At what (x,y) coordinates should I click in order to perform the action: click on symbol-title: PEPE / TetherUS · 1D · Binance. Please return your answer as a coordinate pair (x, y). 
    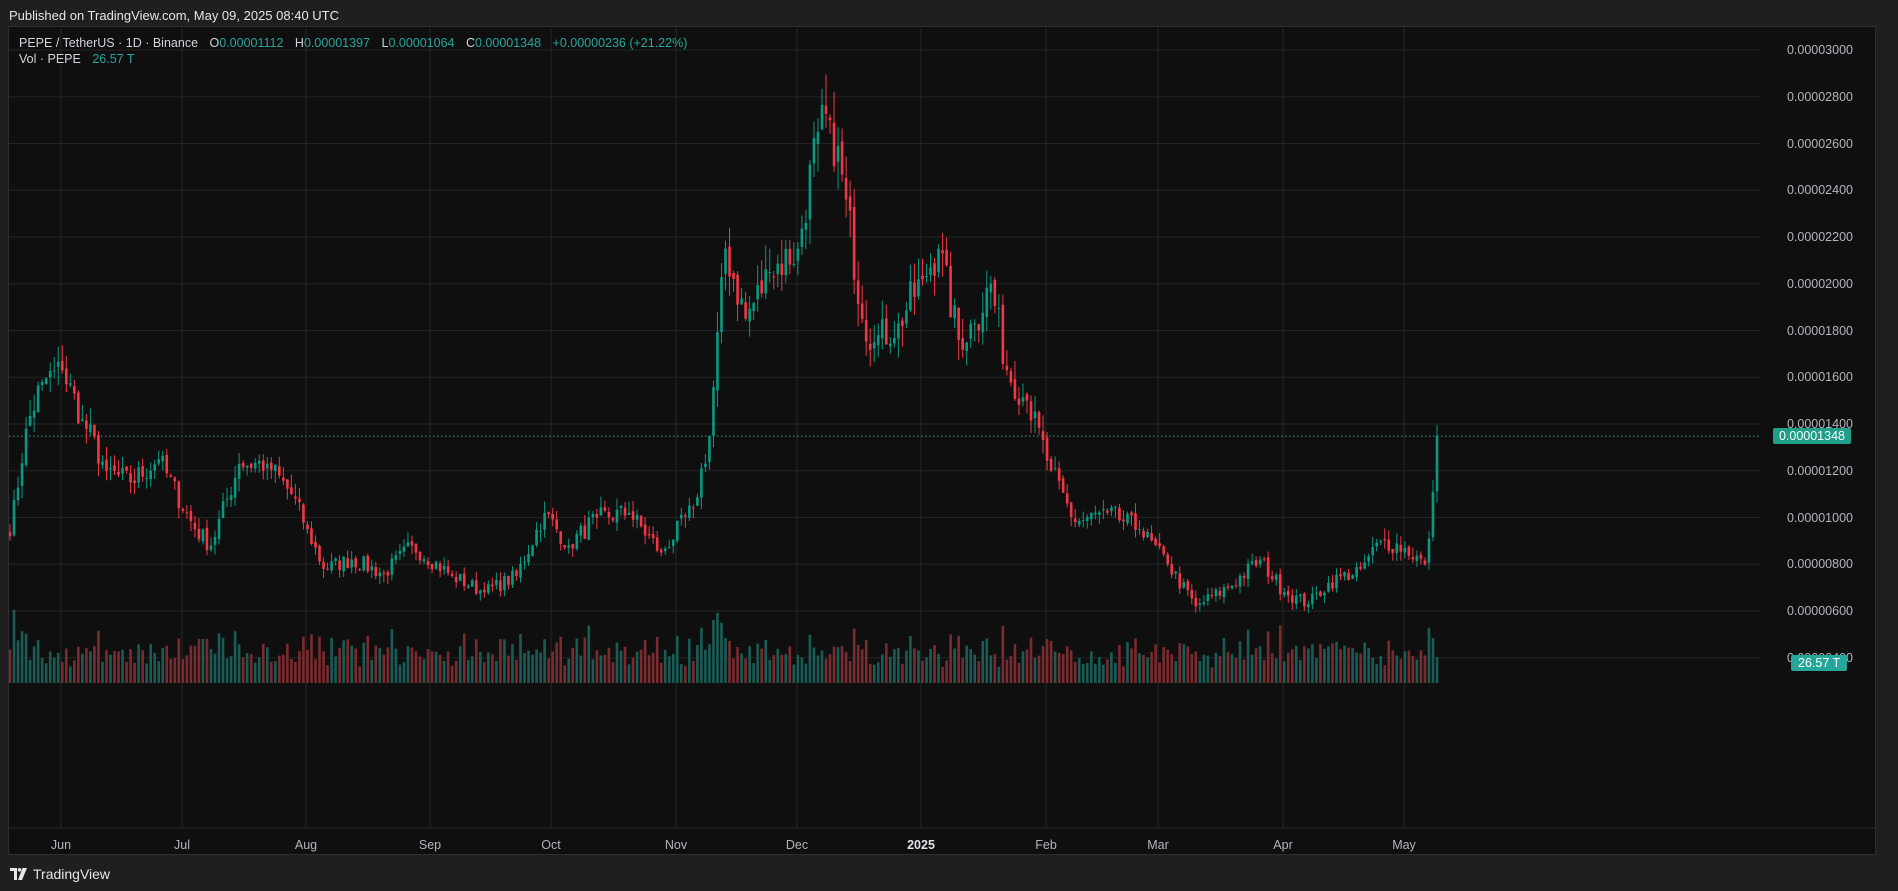
    Looking at the image, I should click on (109, 43).